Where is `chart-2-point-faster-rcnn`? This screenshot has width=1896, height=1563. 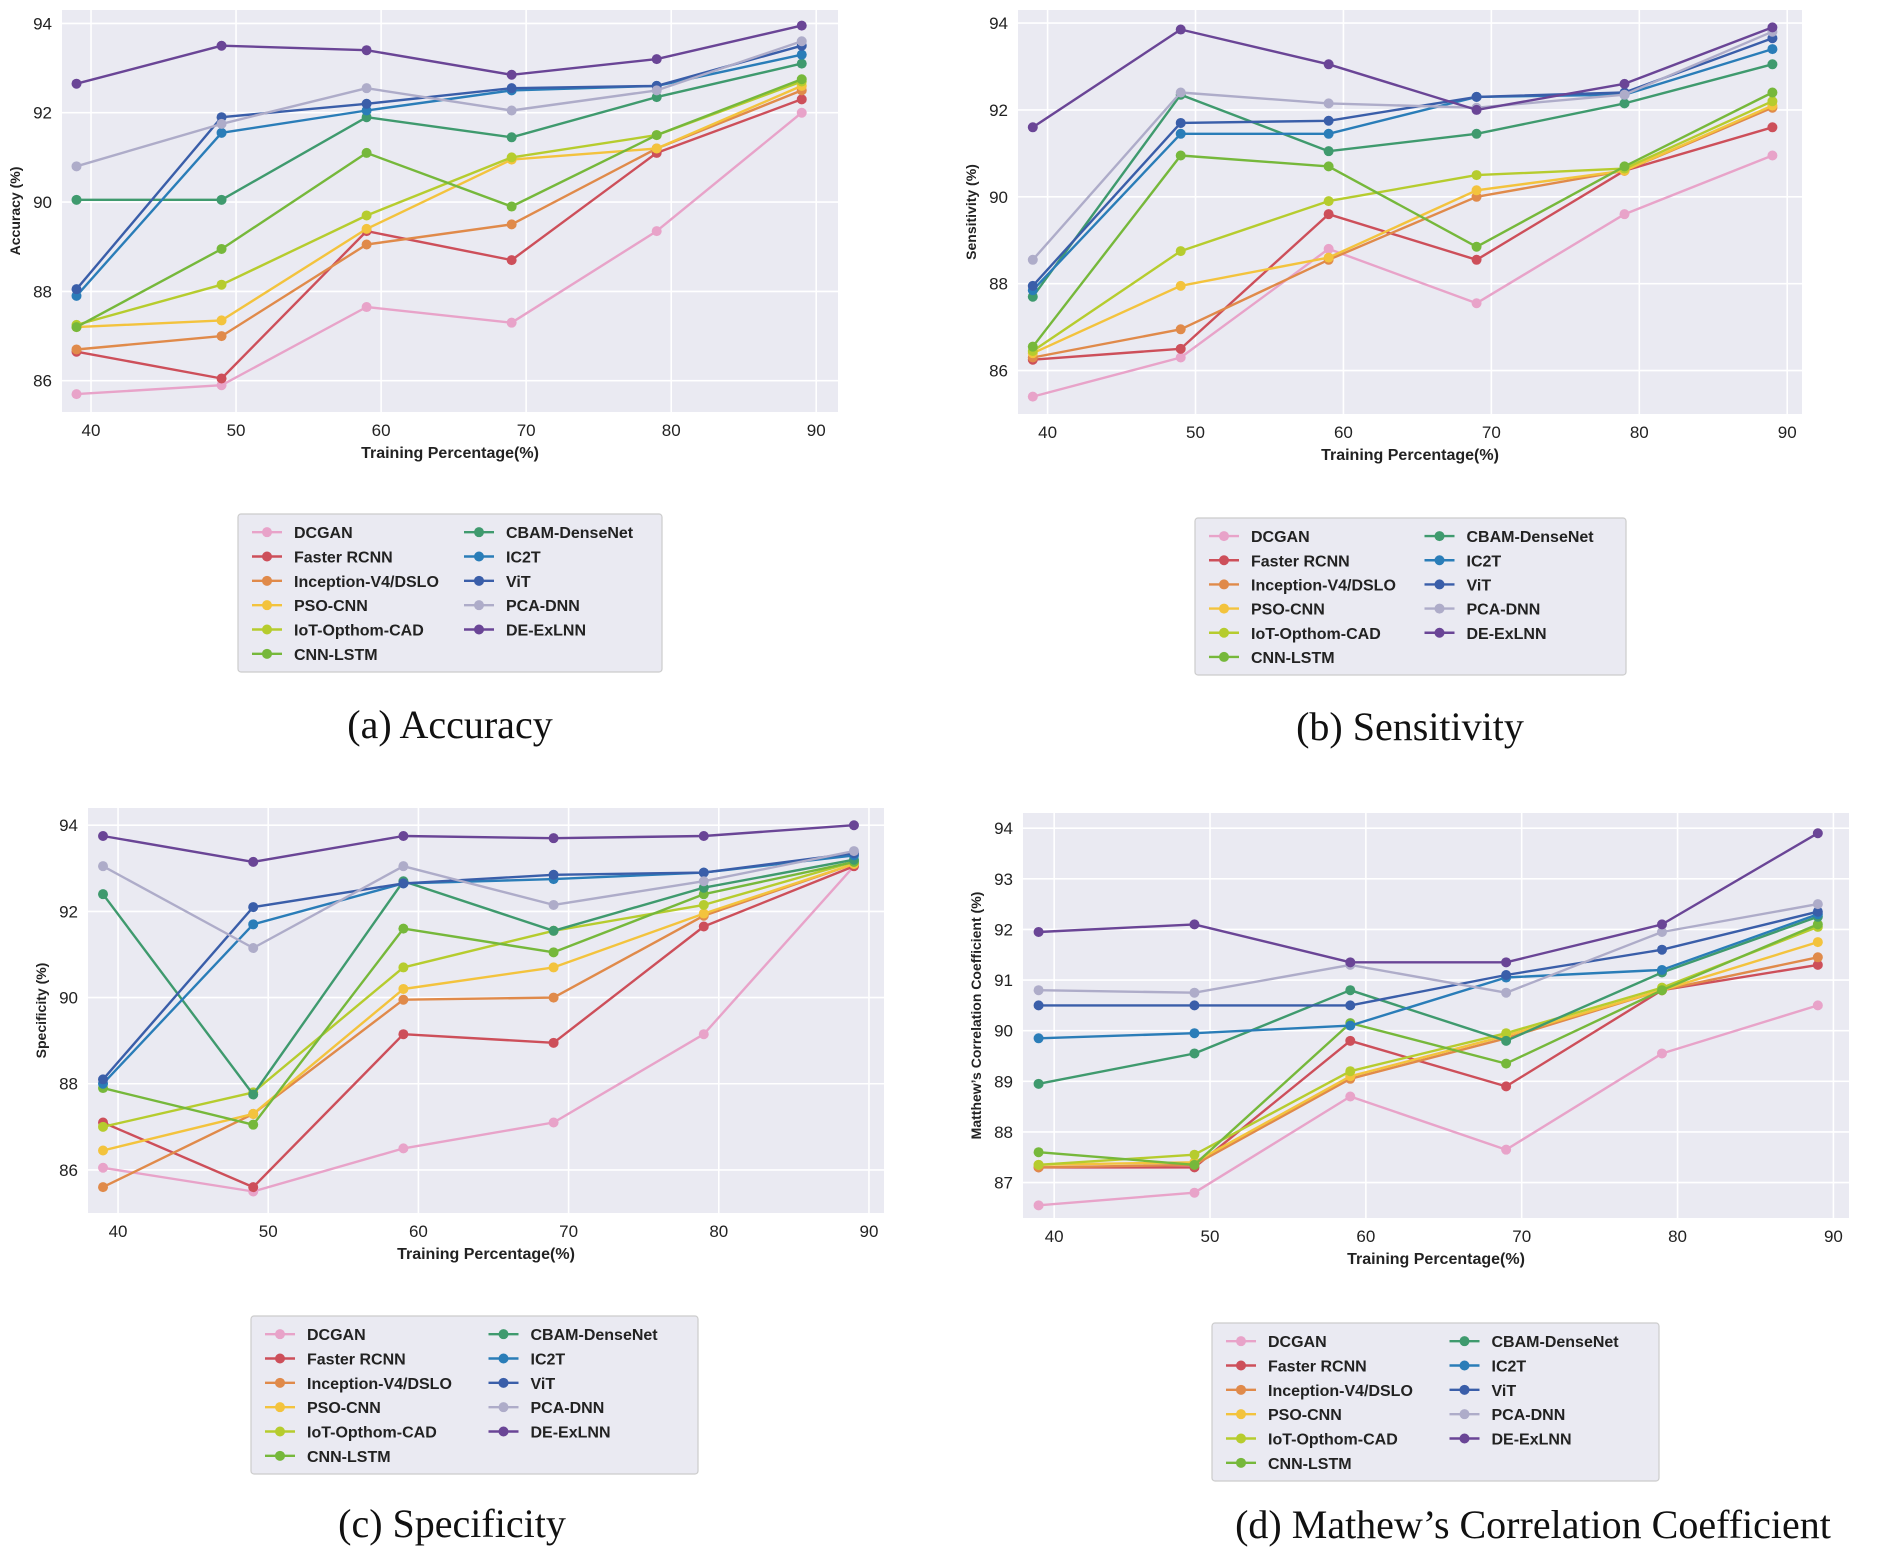 chart-2-point-faster-rcnn is located at coordinates (1476, 259).